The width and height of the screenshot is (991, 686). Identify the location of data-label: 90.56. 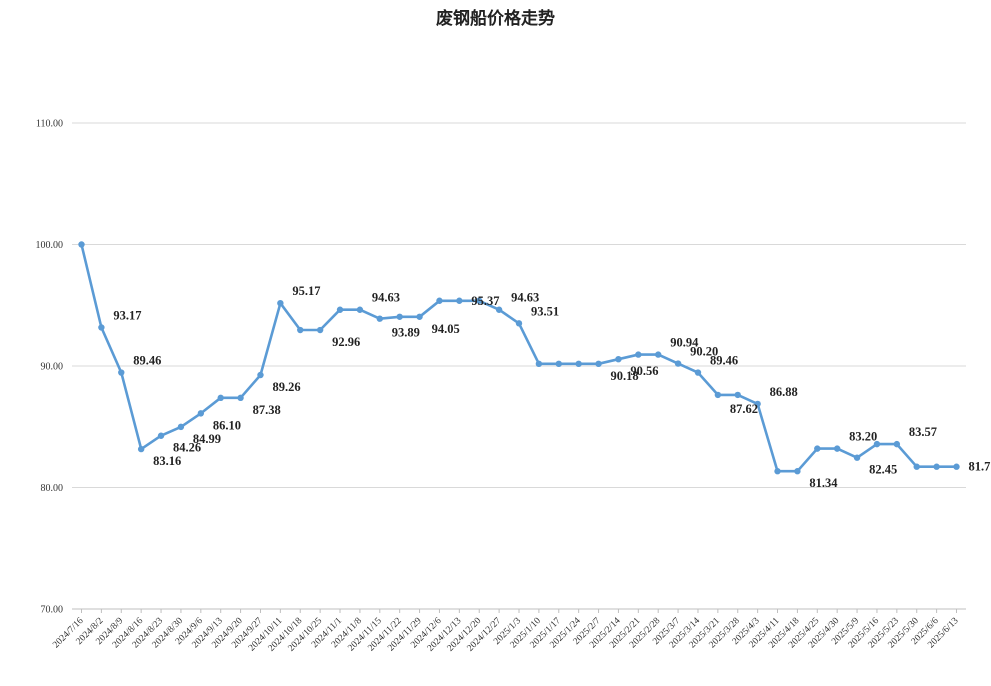
(644, 371).